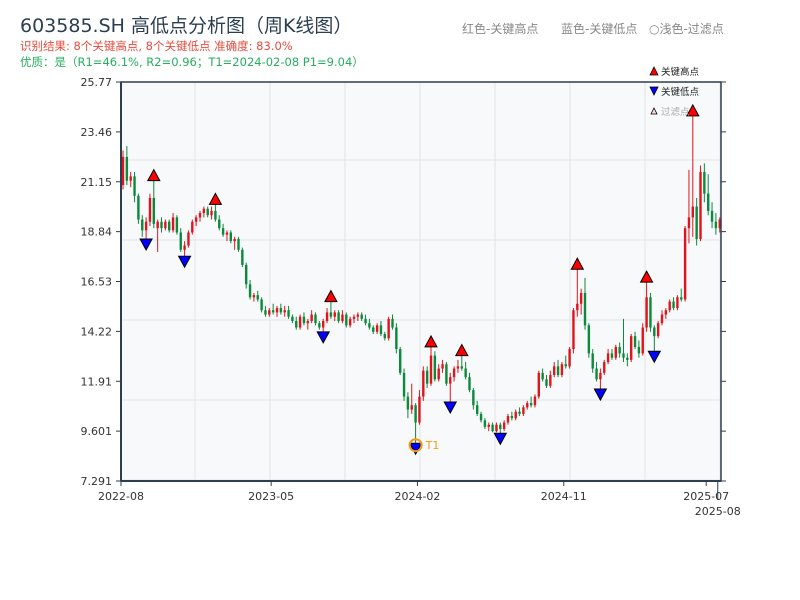 The height and width of the screenshot is (600, 800). I want to click on y-tick-label: 14.22, so click(97, 331).